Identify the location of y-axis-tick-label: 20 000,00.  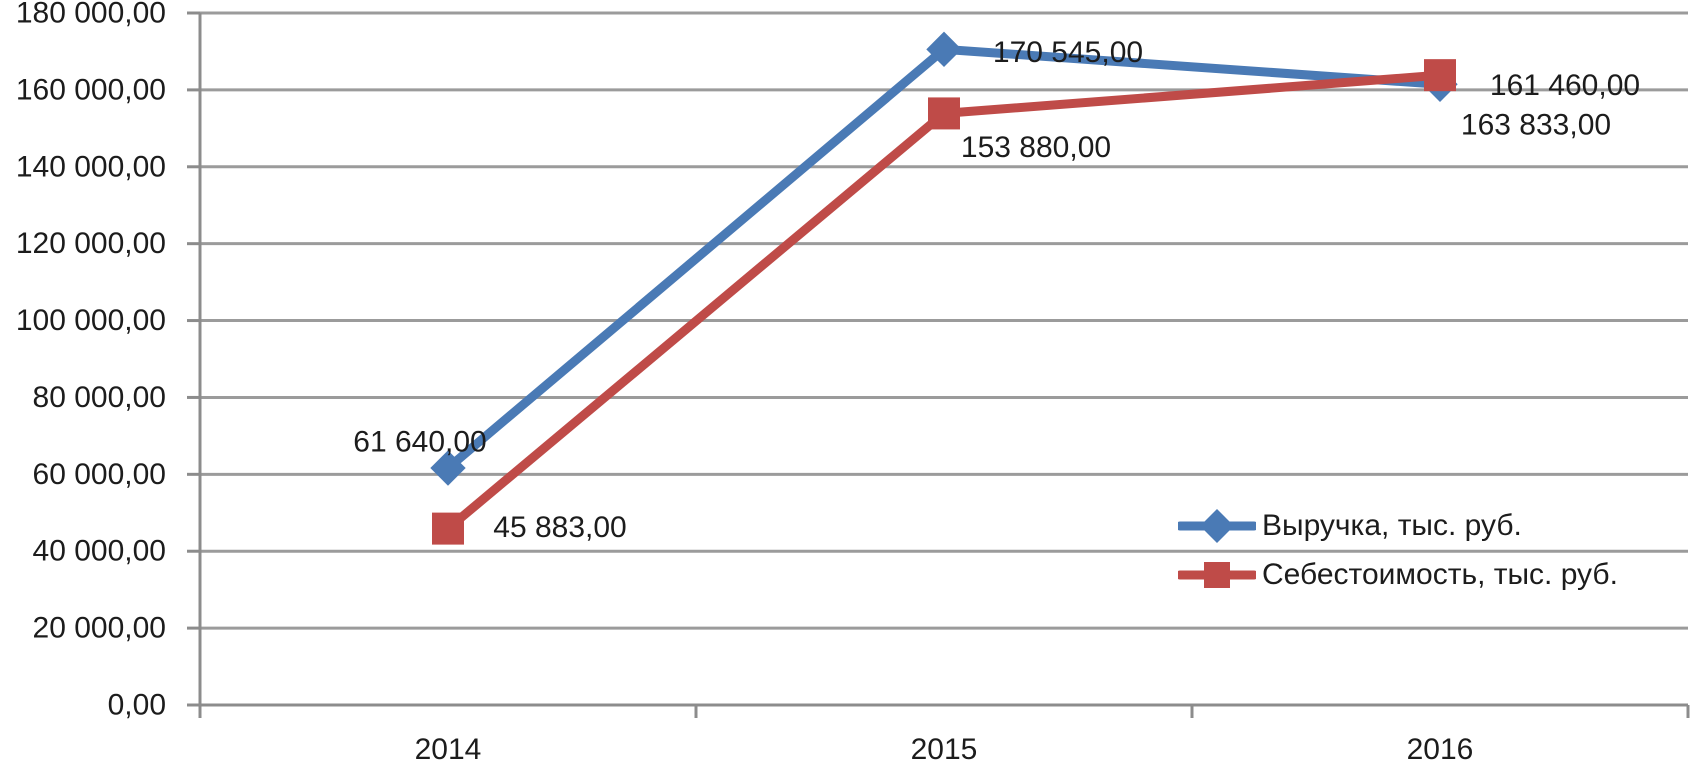
(99, 628).